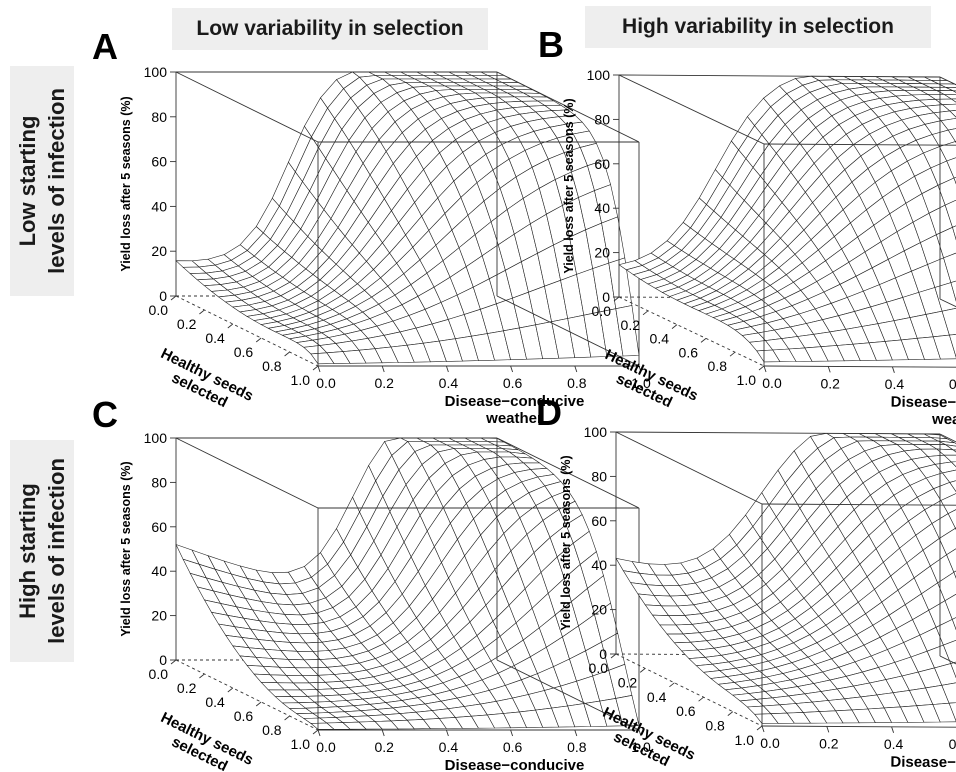 The width and height of the screenshot is (956, 772). I want to click on b-y-tick-label: 0.2, so click(830, 383).